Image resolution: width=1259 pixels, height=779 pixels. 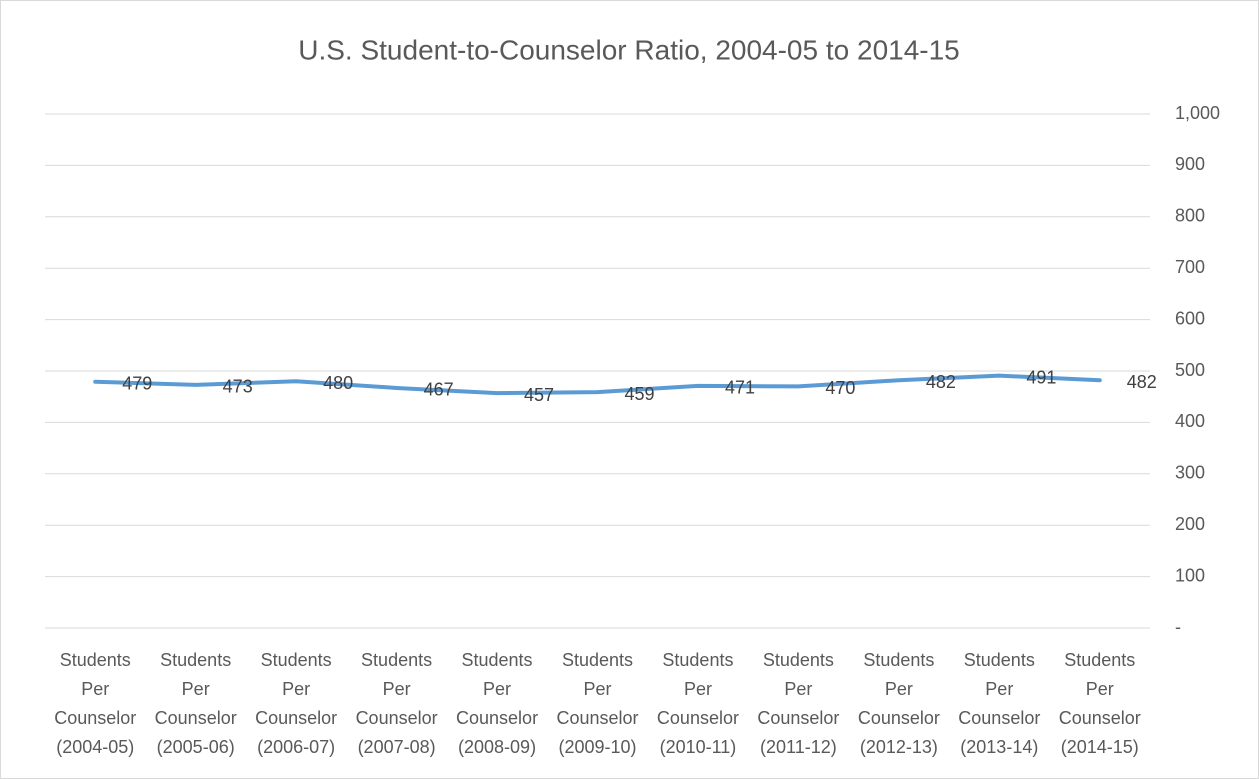 What do you see at coordinates (1190, 524) in the screenshot?
I see `y-tick-label: 200` at bounding box center [1190, 524].